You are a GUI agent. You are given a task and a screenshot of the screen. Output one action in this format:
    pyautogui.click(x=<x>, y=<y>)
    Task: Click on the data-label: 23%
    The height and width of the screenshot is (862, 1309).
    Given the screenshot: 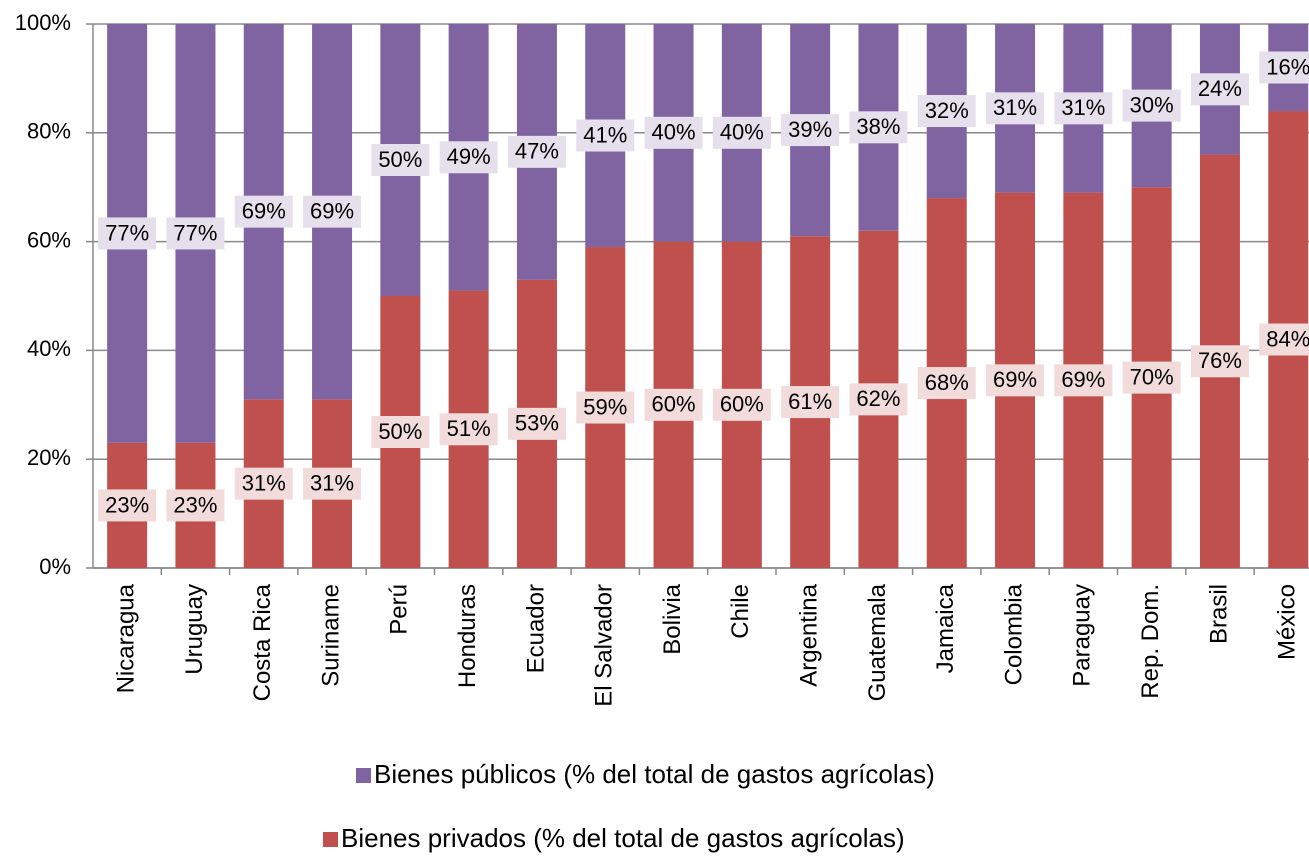 What is the action you would take?
    pyautogui.click(x=195, y=505)
    